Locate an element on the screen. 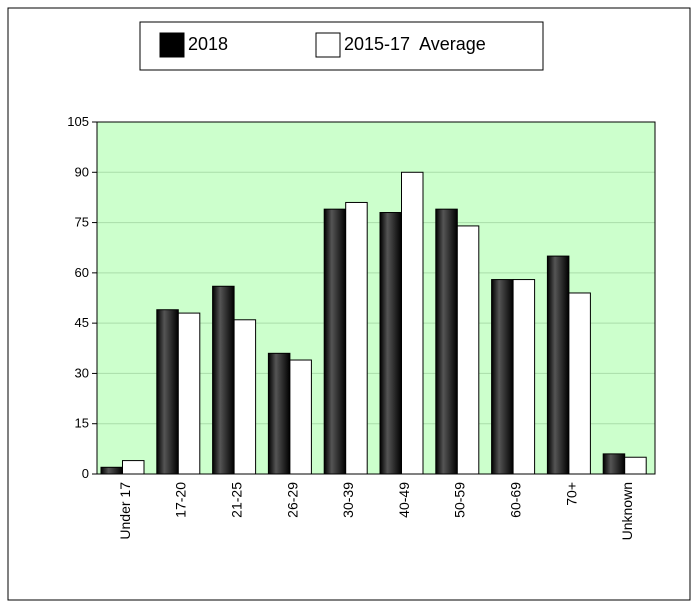  x-tick-label: 70+ is located at coordinates (571, 494).